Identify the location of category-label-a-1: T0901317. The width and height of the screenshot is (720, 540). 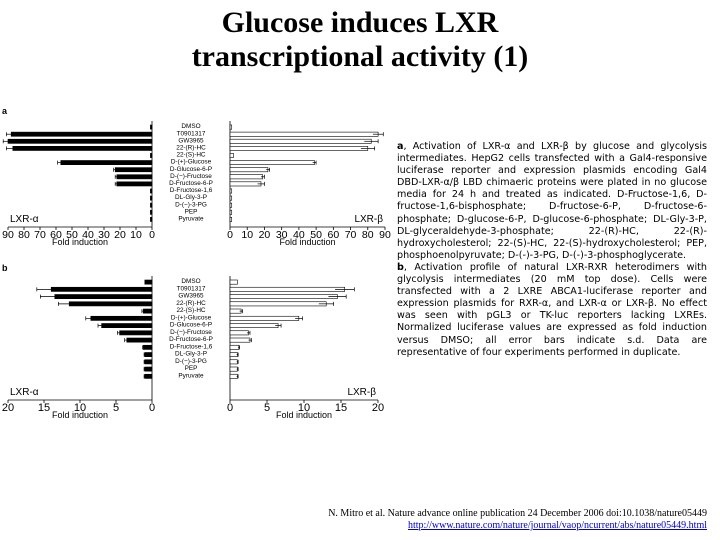
(191, 133).